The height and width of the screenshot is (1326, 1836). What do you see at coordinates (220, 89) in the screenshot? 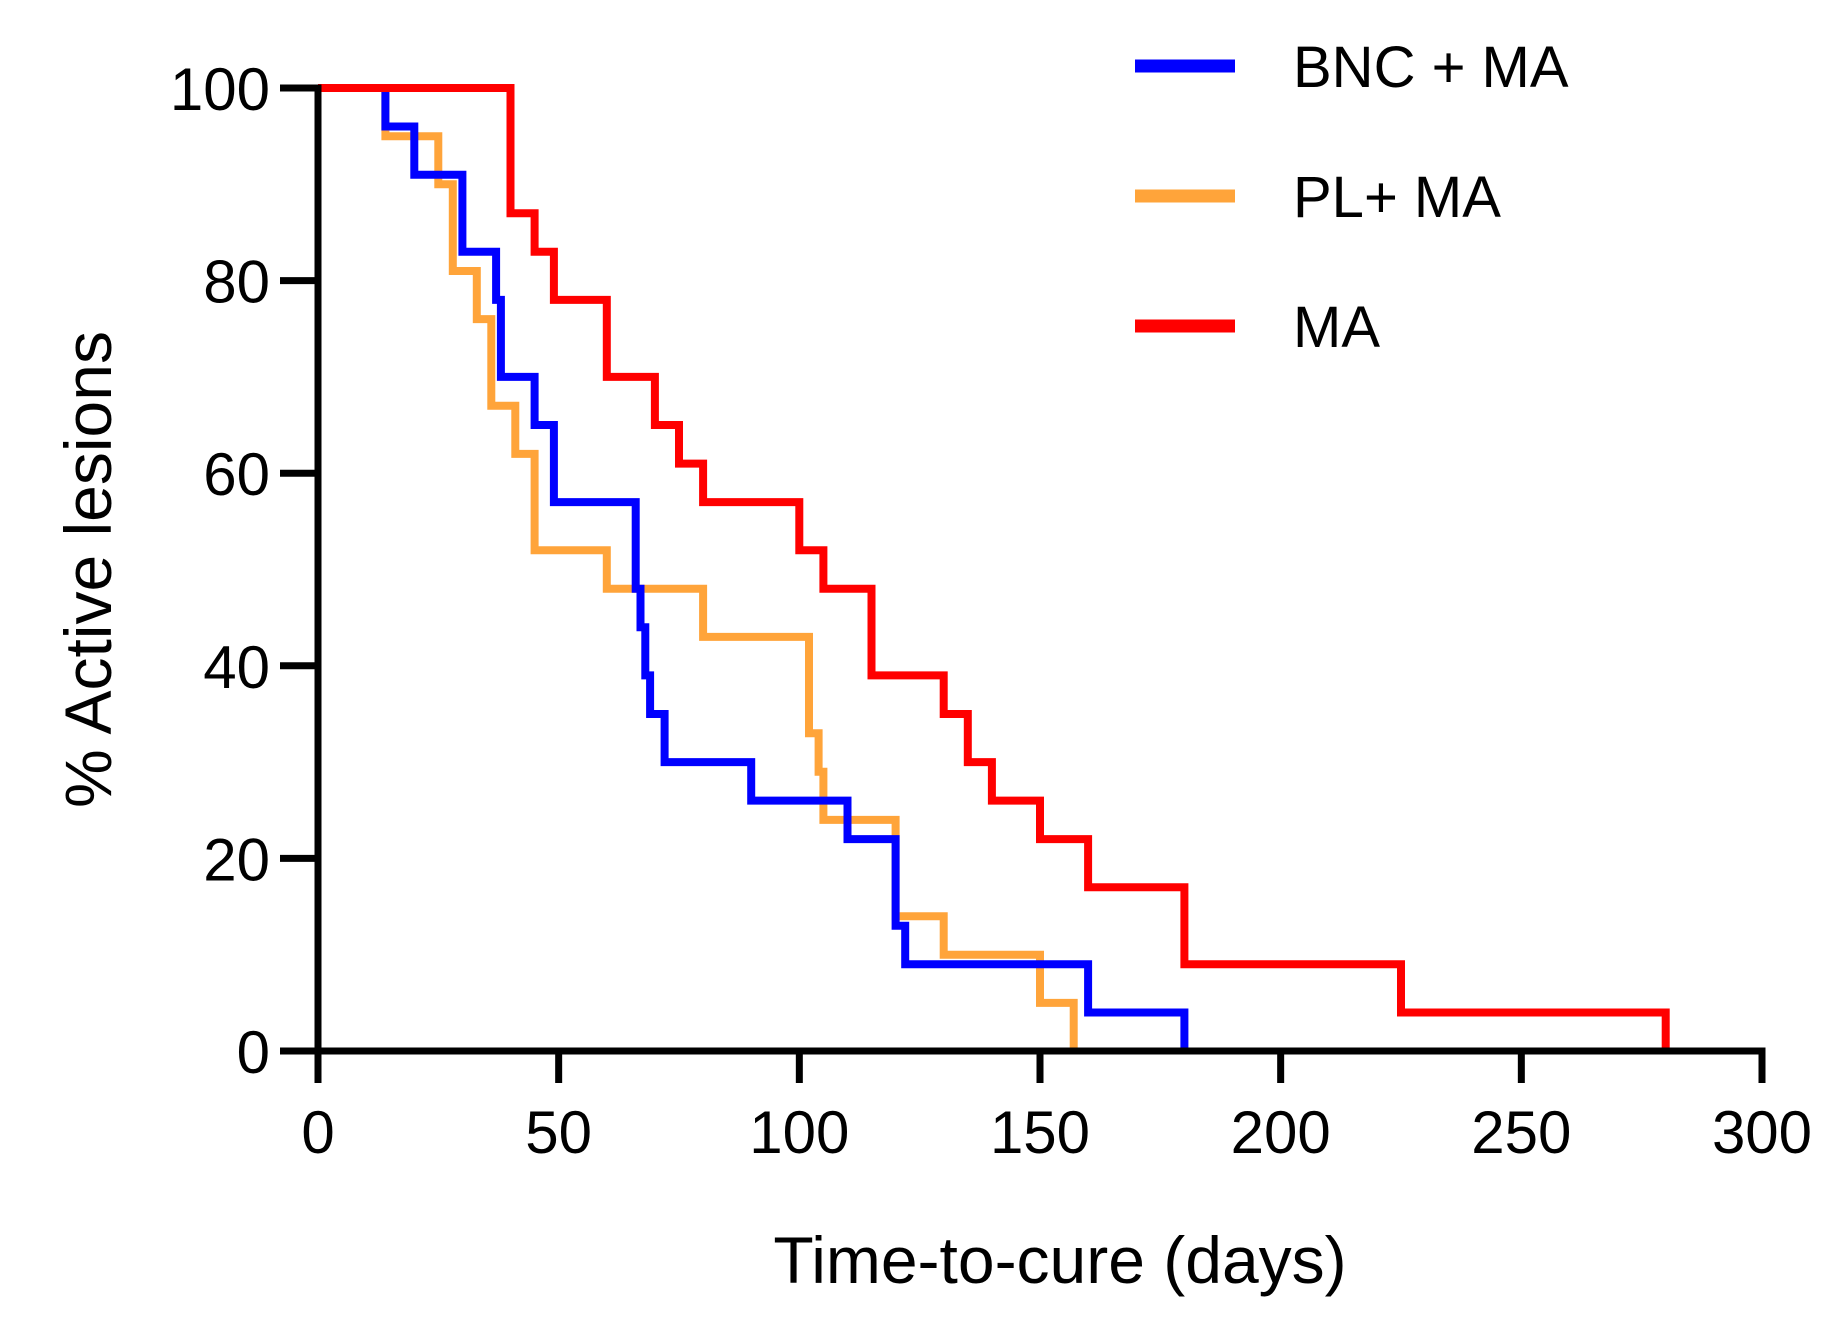
I see `y-tick-label: 100` at bounding box center [220, 89].